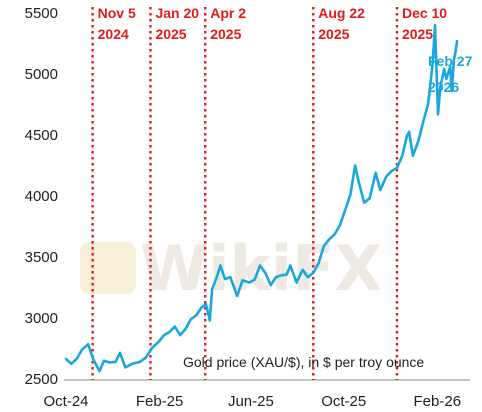 The height and width of the screenshot is (412, 482). I want to click on y-tick-label: 3000, so click(41, 318).